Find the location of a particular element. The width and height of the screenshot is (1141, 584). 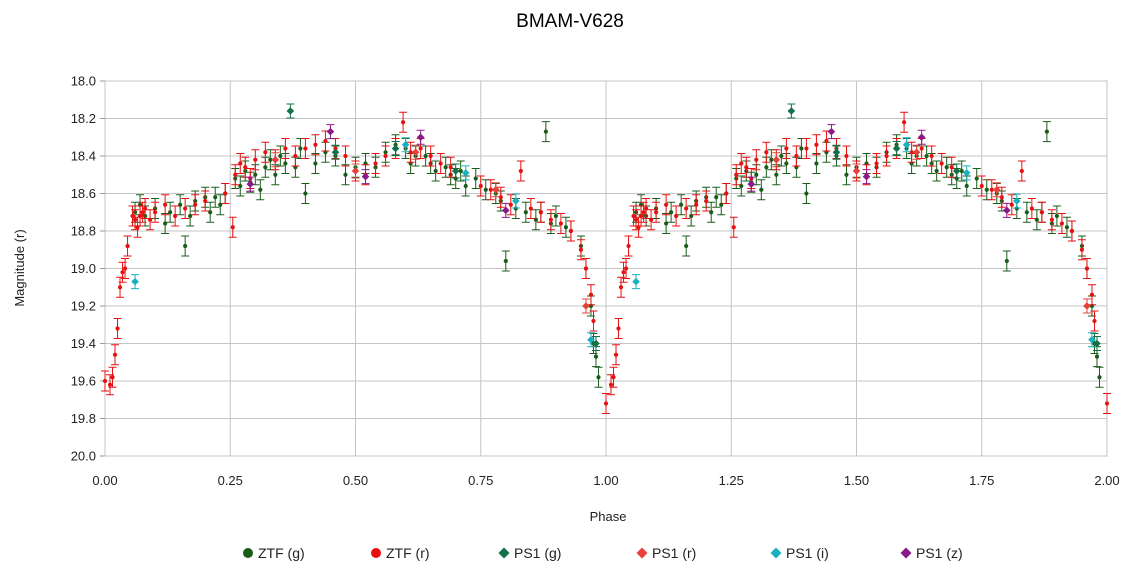

x-tick-label: 0.00 is located at coordinates (104, 480).